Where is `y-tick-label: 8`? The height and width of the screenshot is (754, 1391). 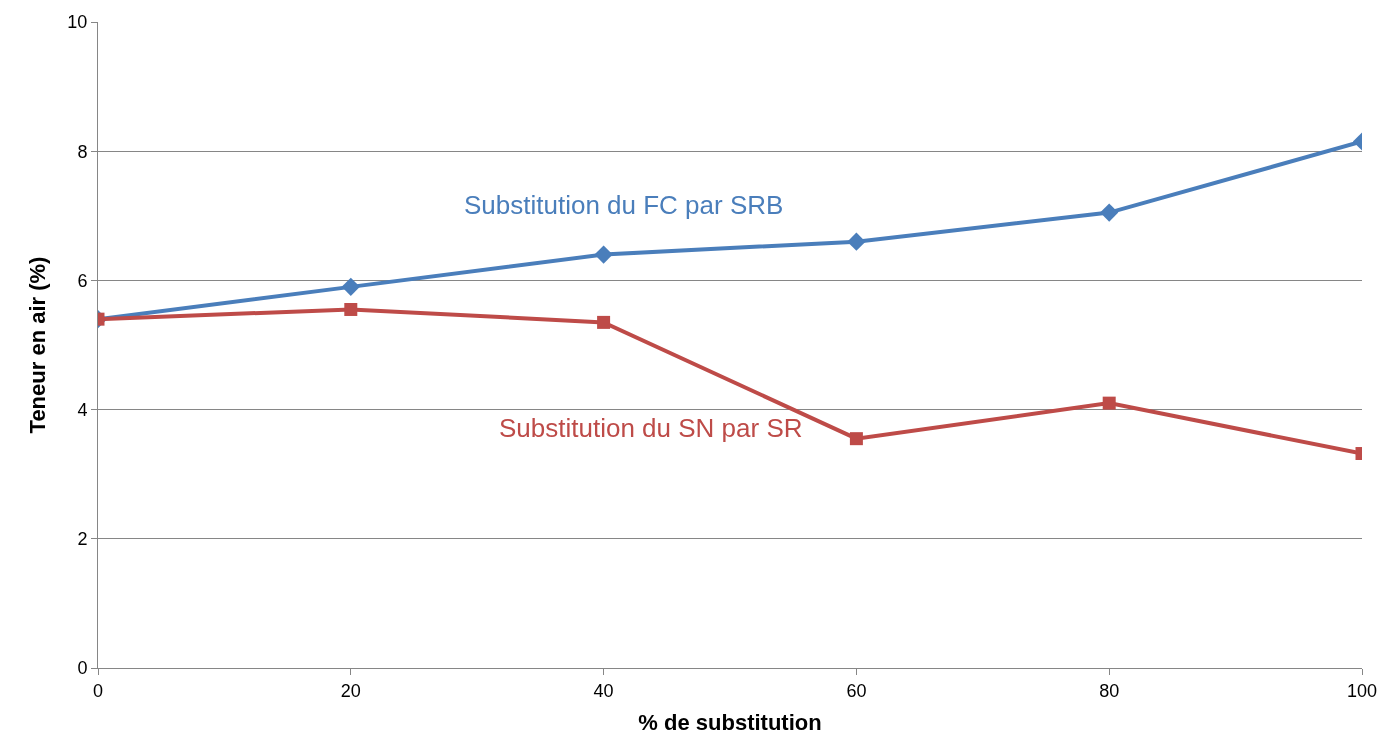 y-tick-label: 8 is located at coordinates (82, 151).